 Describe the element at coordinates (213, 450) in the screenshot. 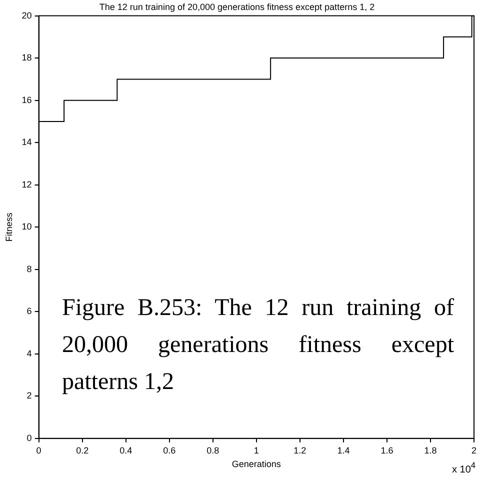

I see `x-tick-label: 0.8` at that location.